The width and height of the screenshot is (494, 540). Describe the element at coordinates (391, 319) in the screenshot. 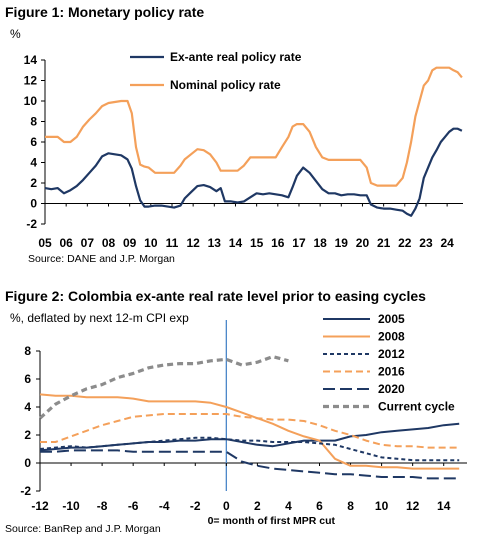

I see `figure2-legend-label: 2005` at that location.